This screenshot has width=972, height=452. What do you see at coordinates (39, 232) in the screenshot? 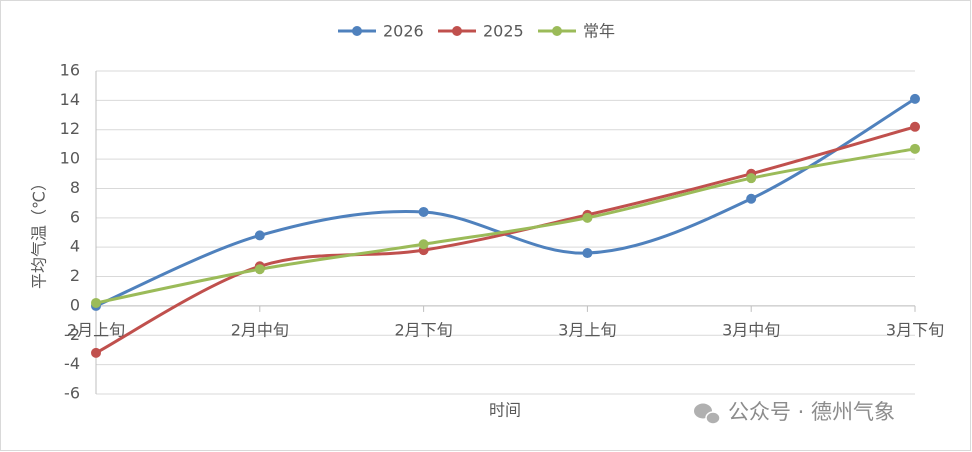
I see `y-axis-label: 平均气温（℃）` at bounding box center [39, 232].